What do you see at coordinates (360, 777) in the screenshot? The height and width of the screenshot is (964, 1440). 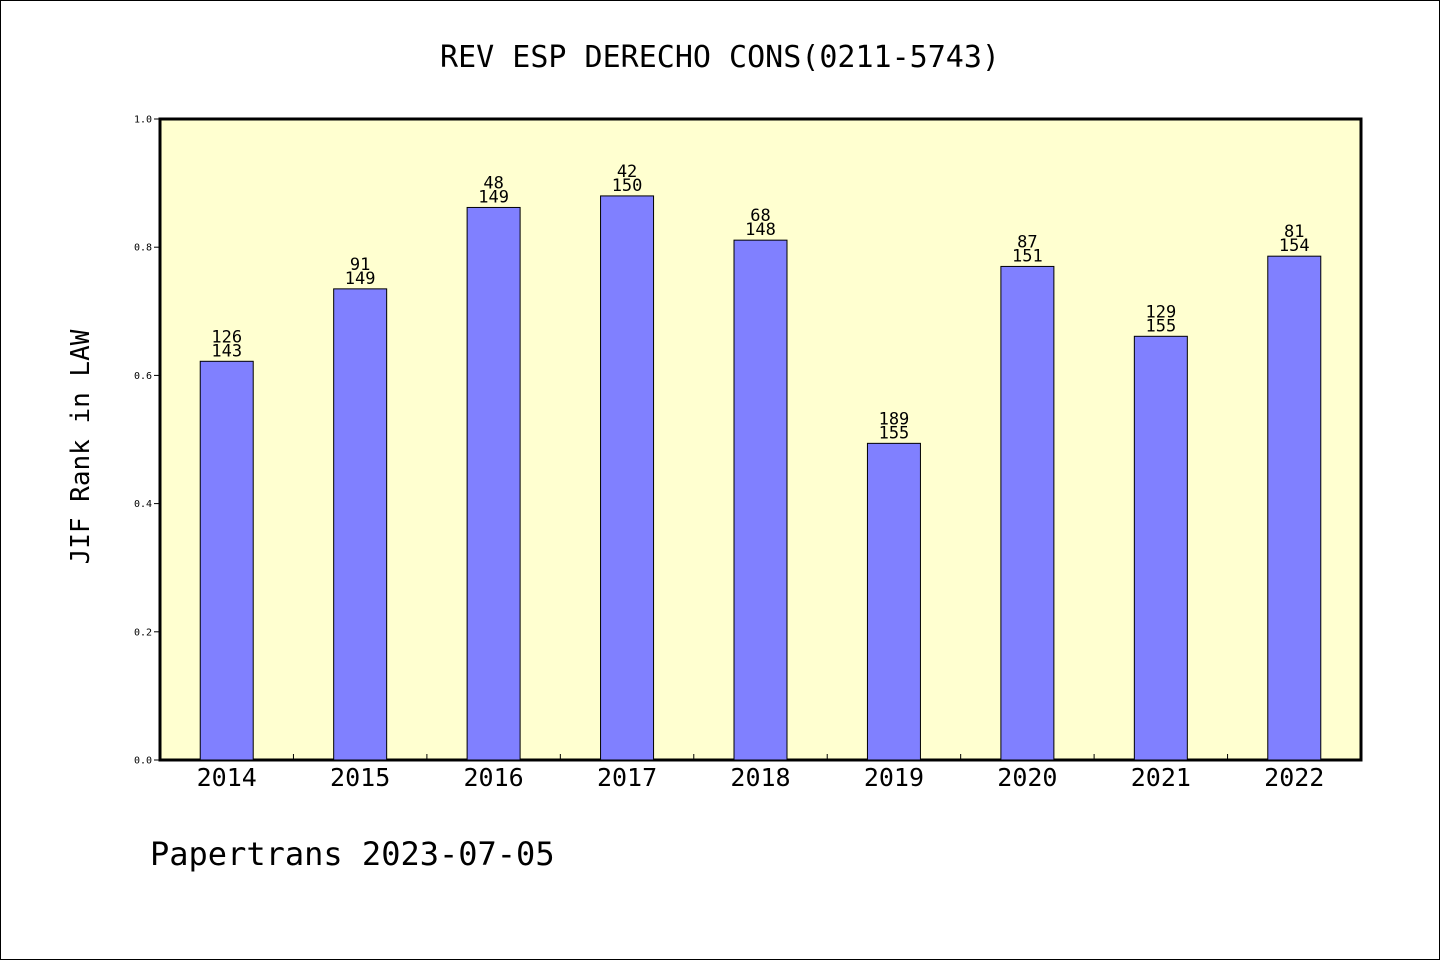 I see `x-tick-label-2015: 2015` at bounding box center [360, 777].